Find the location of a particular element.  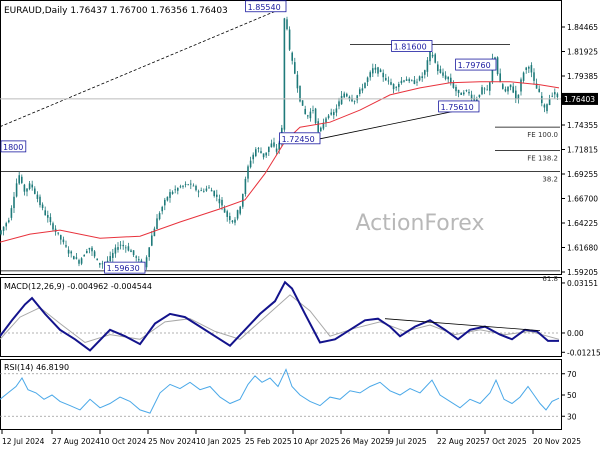

price-y-tick-label: 1.74355 is located at coordinates (582, 125).